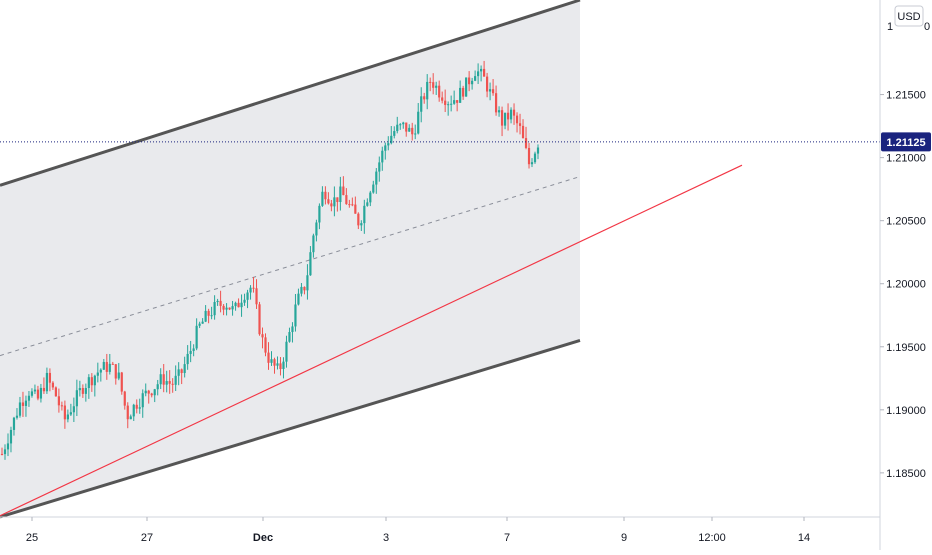  I want to click on y-tick-label-partial: 1, so click(890, 27).